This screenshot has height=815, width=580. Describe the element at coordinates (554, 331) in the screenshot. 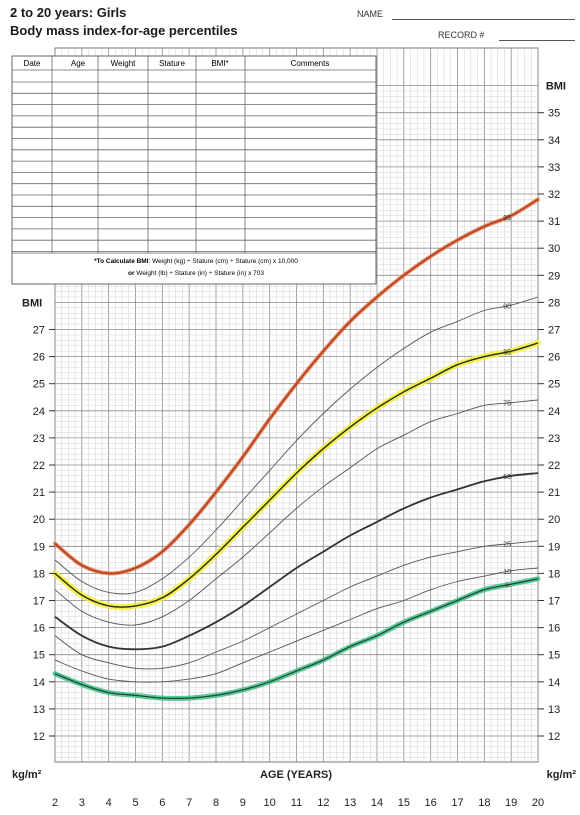

I see `y-tick-right-label: 27` at that location.